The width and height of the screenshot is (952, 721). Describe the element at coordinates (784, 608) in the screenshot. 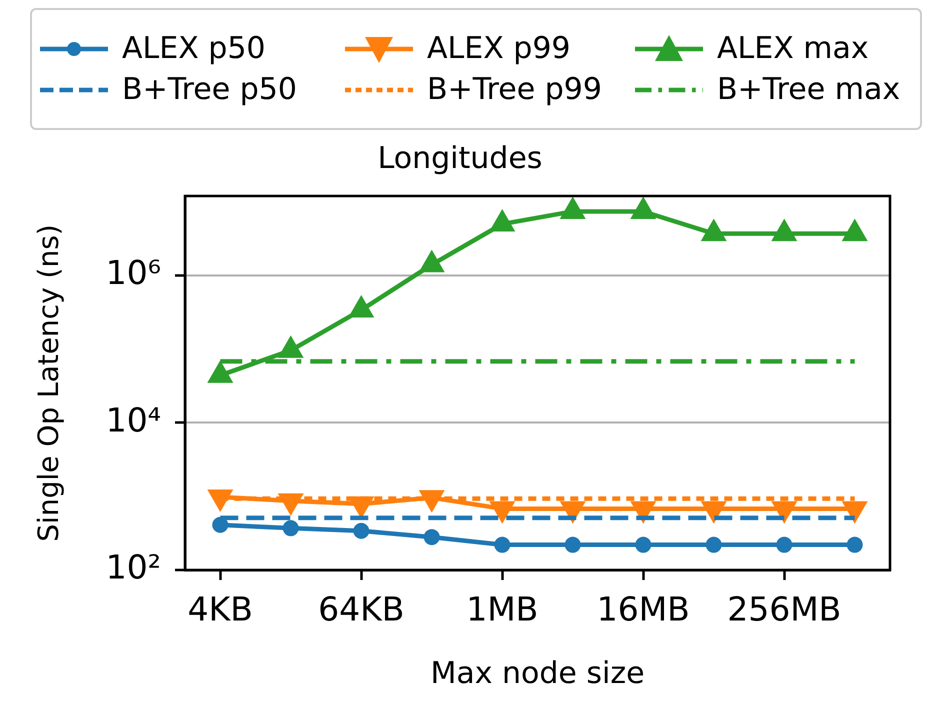

I see `x-tick-label: 256MB` at that location.